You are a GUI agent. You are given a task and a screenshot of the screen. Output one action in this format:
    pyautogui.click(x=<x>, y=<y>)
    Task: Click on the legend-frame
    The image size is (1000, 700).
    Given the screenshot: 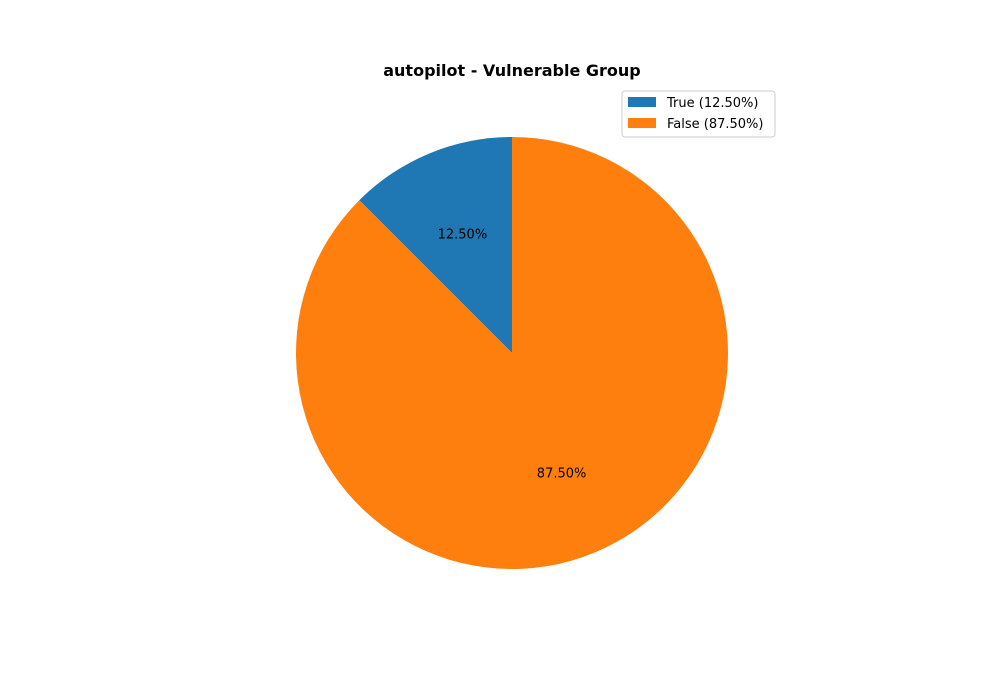 What is the action you would take?
    pyautogui.click(x=698, y=114)
    